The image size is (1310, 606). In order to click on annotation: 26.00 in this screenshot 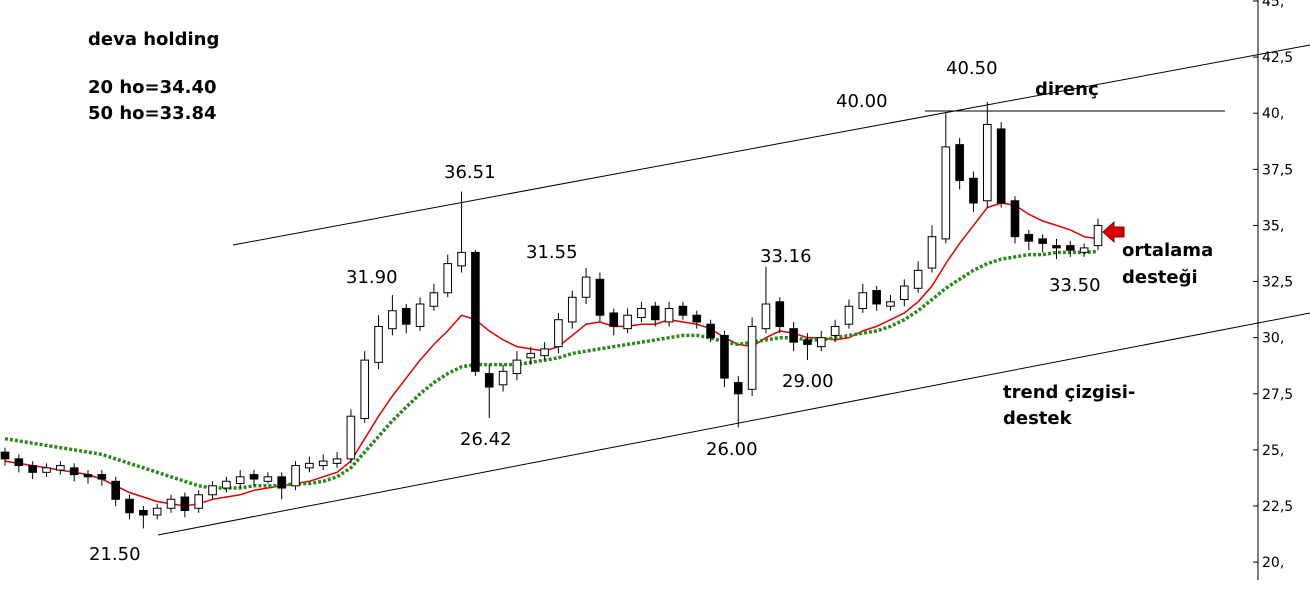, I will do `click(732, 449)`.